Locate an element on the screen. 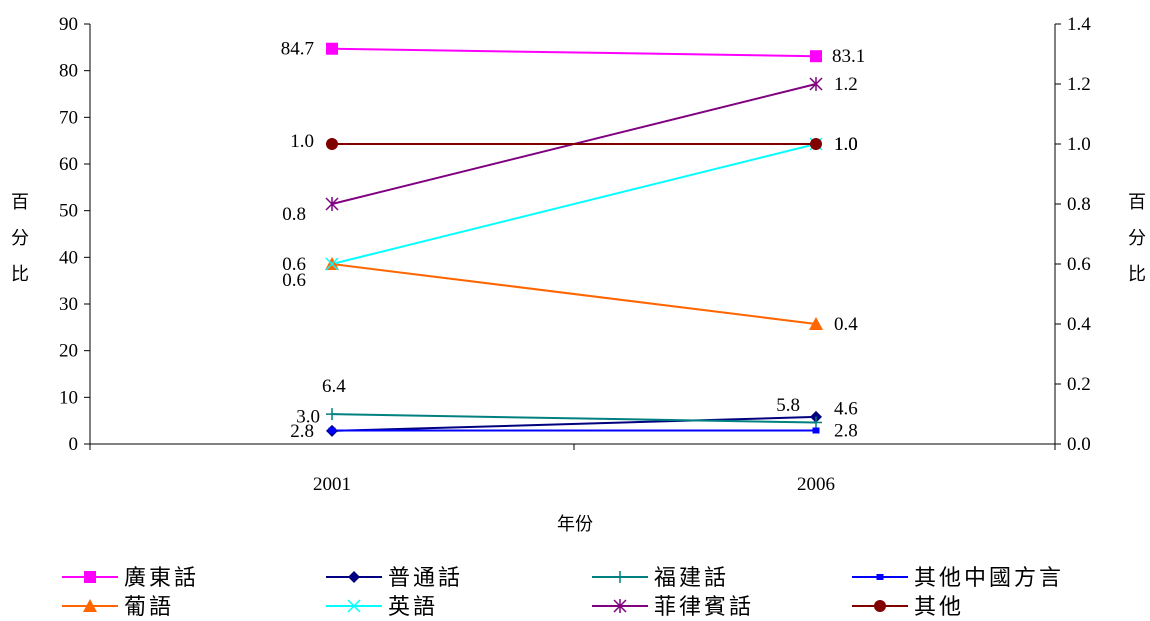  y-right-tick-label: 0.8 is located at coordinates (1079, 204).